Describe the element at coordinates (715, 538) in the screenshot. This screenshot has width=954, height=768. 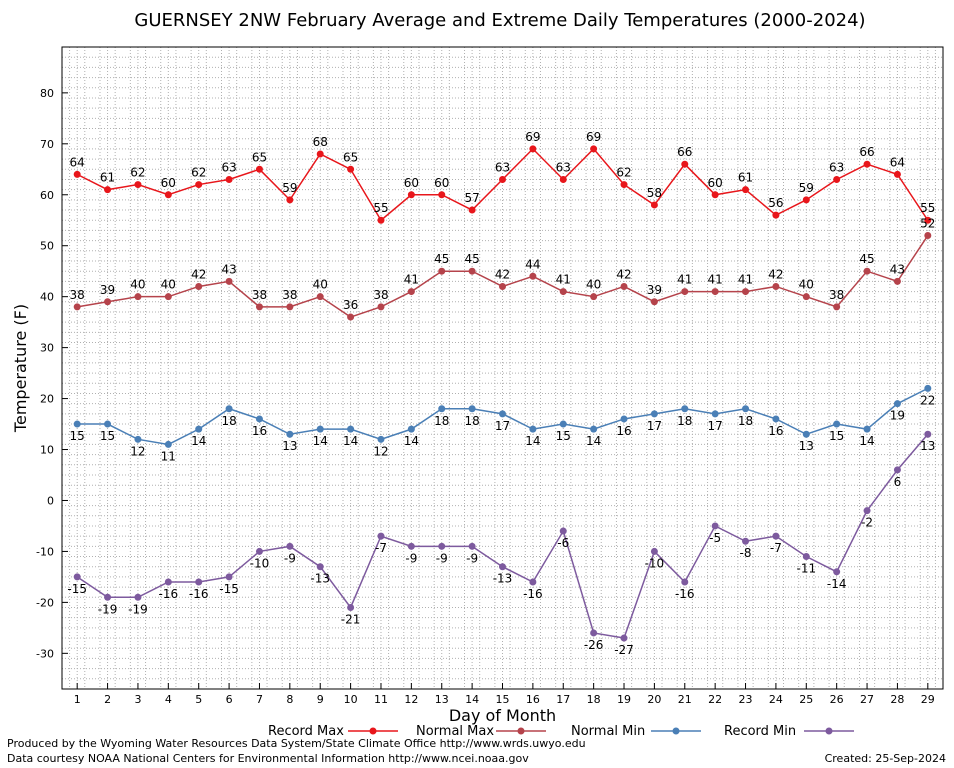
I see `data-label: -5` at that location.